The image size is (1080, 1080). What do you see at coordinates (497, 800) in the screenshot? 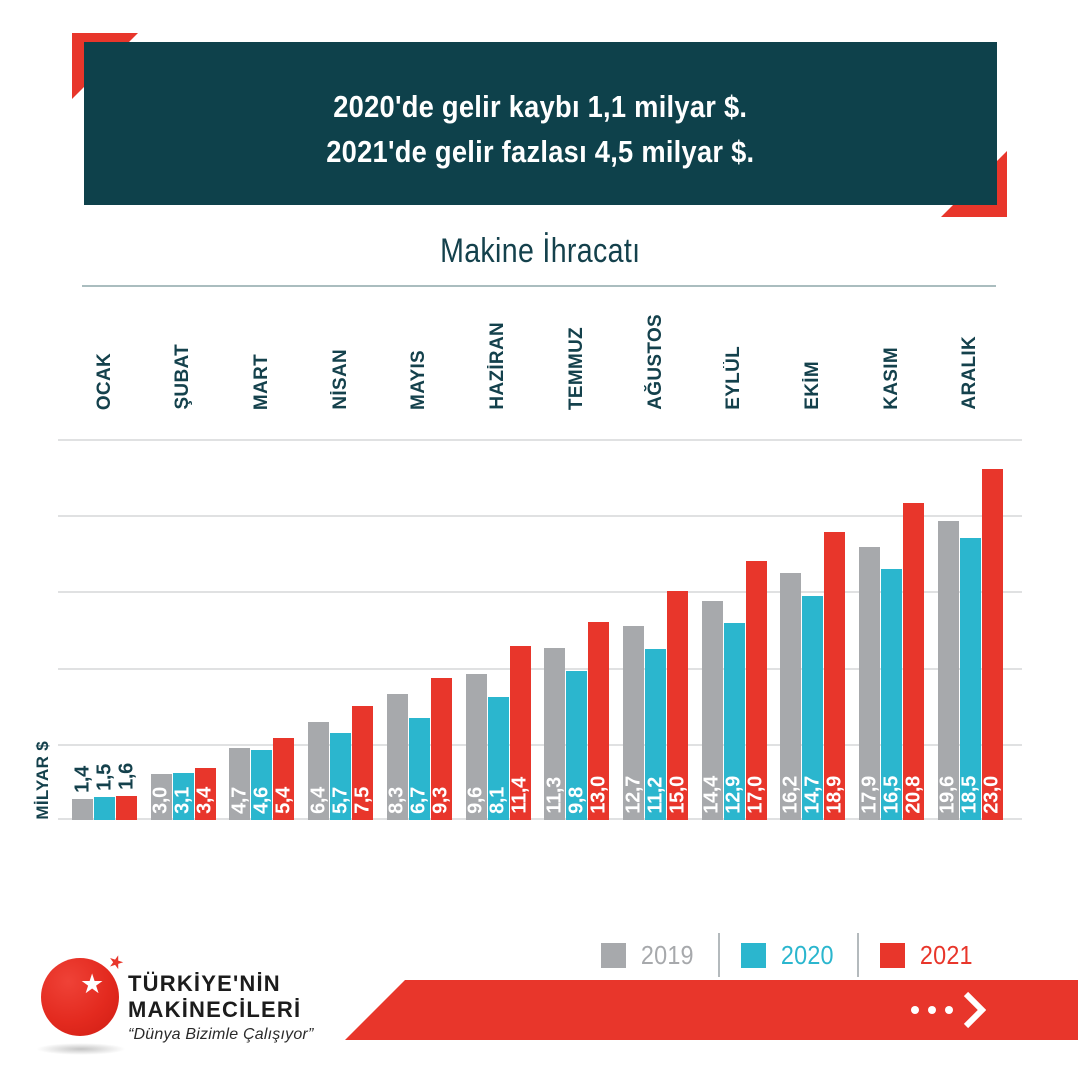
I see `bar-value-label: 8,1` at bounding box center [497, 800].